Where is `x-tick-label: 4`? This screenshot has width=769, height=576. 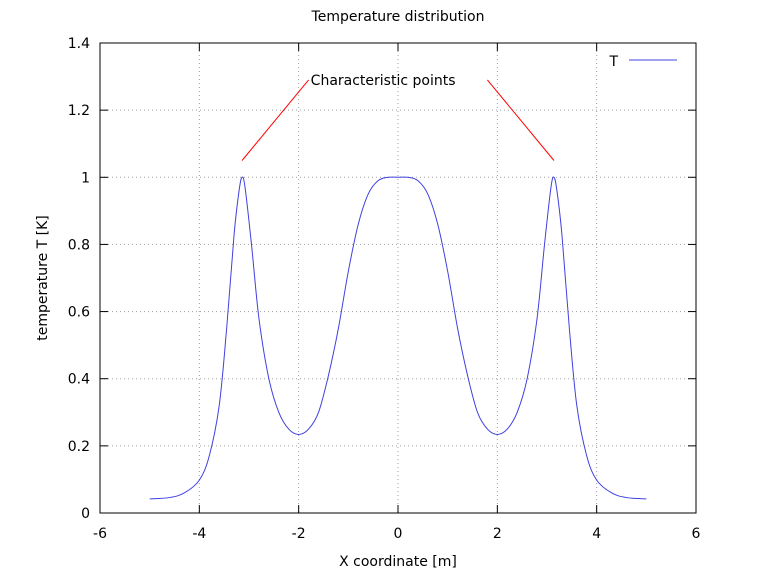
x-tick-label: 4 is located at coordinates (596, 534).